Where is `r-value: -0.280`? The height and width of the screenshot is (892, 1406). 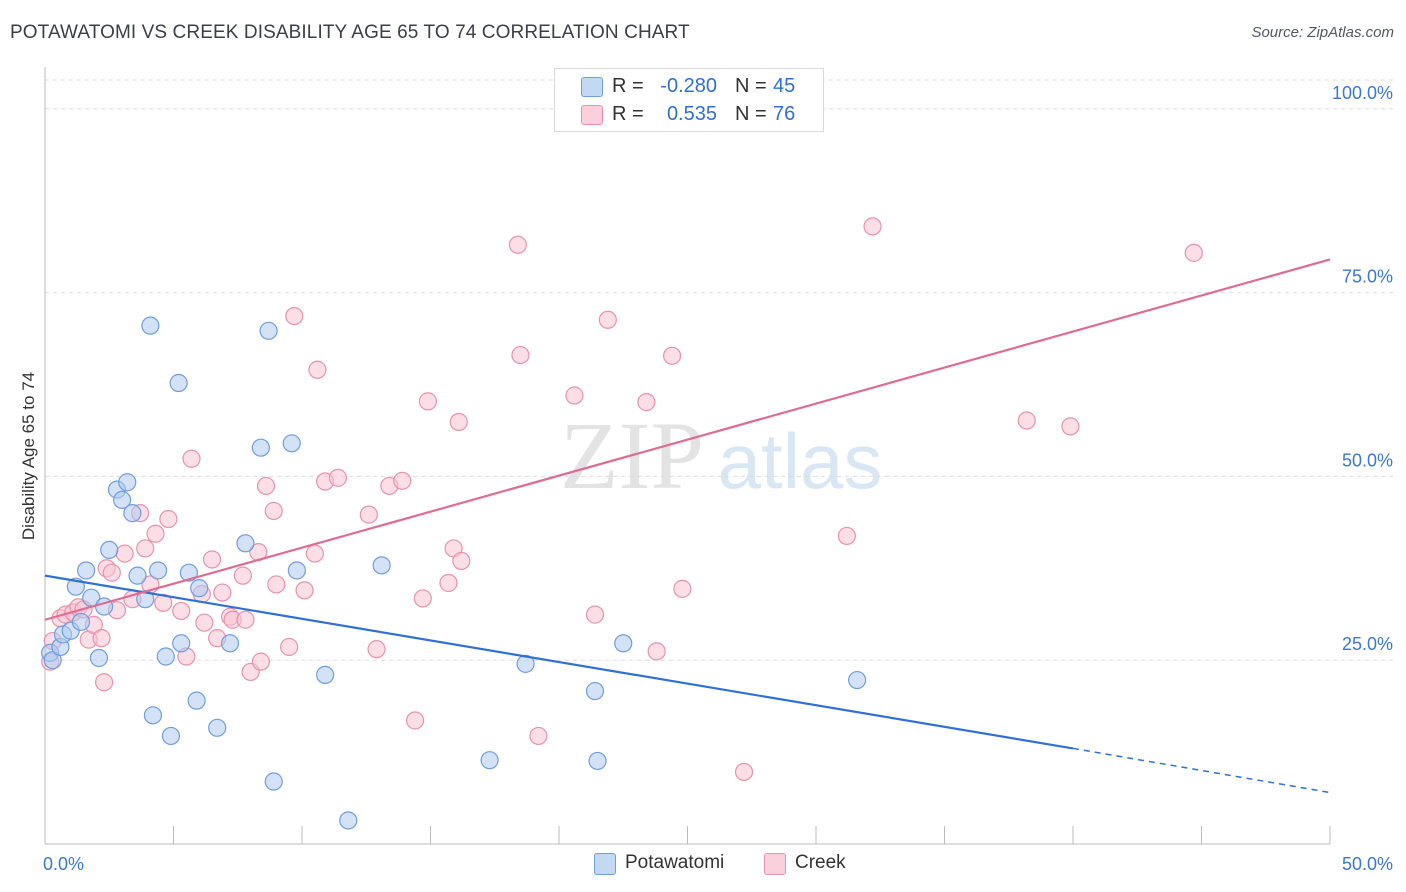
r-value: -0.280 is located at coordinates (688, 86).